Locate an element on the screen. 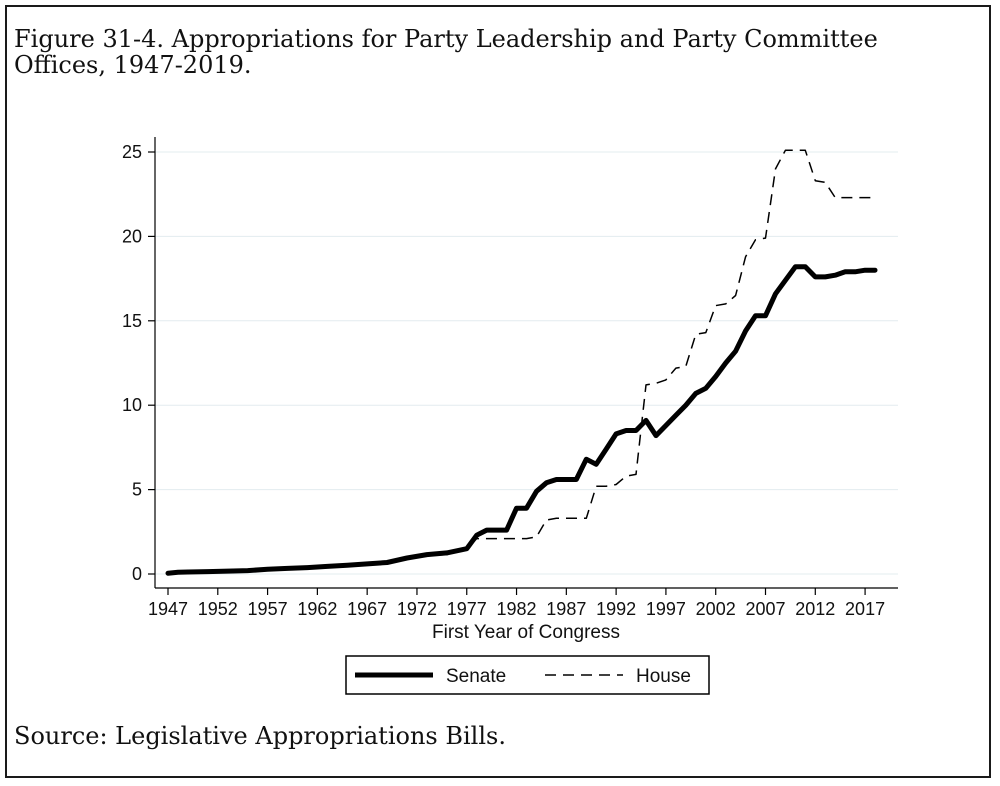 This screenshot has width=1000, height=786. x-tick-label-1957: 1957 is located at coordinates (268, 609).